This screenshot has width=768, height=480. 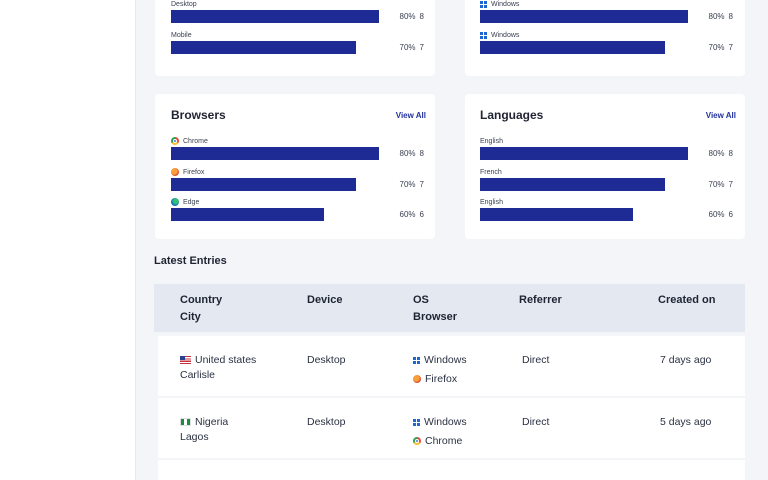 I want to click on column-header-city: City, so click(x=190, y=317).